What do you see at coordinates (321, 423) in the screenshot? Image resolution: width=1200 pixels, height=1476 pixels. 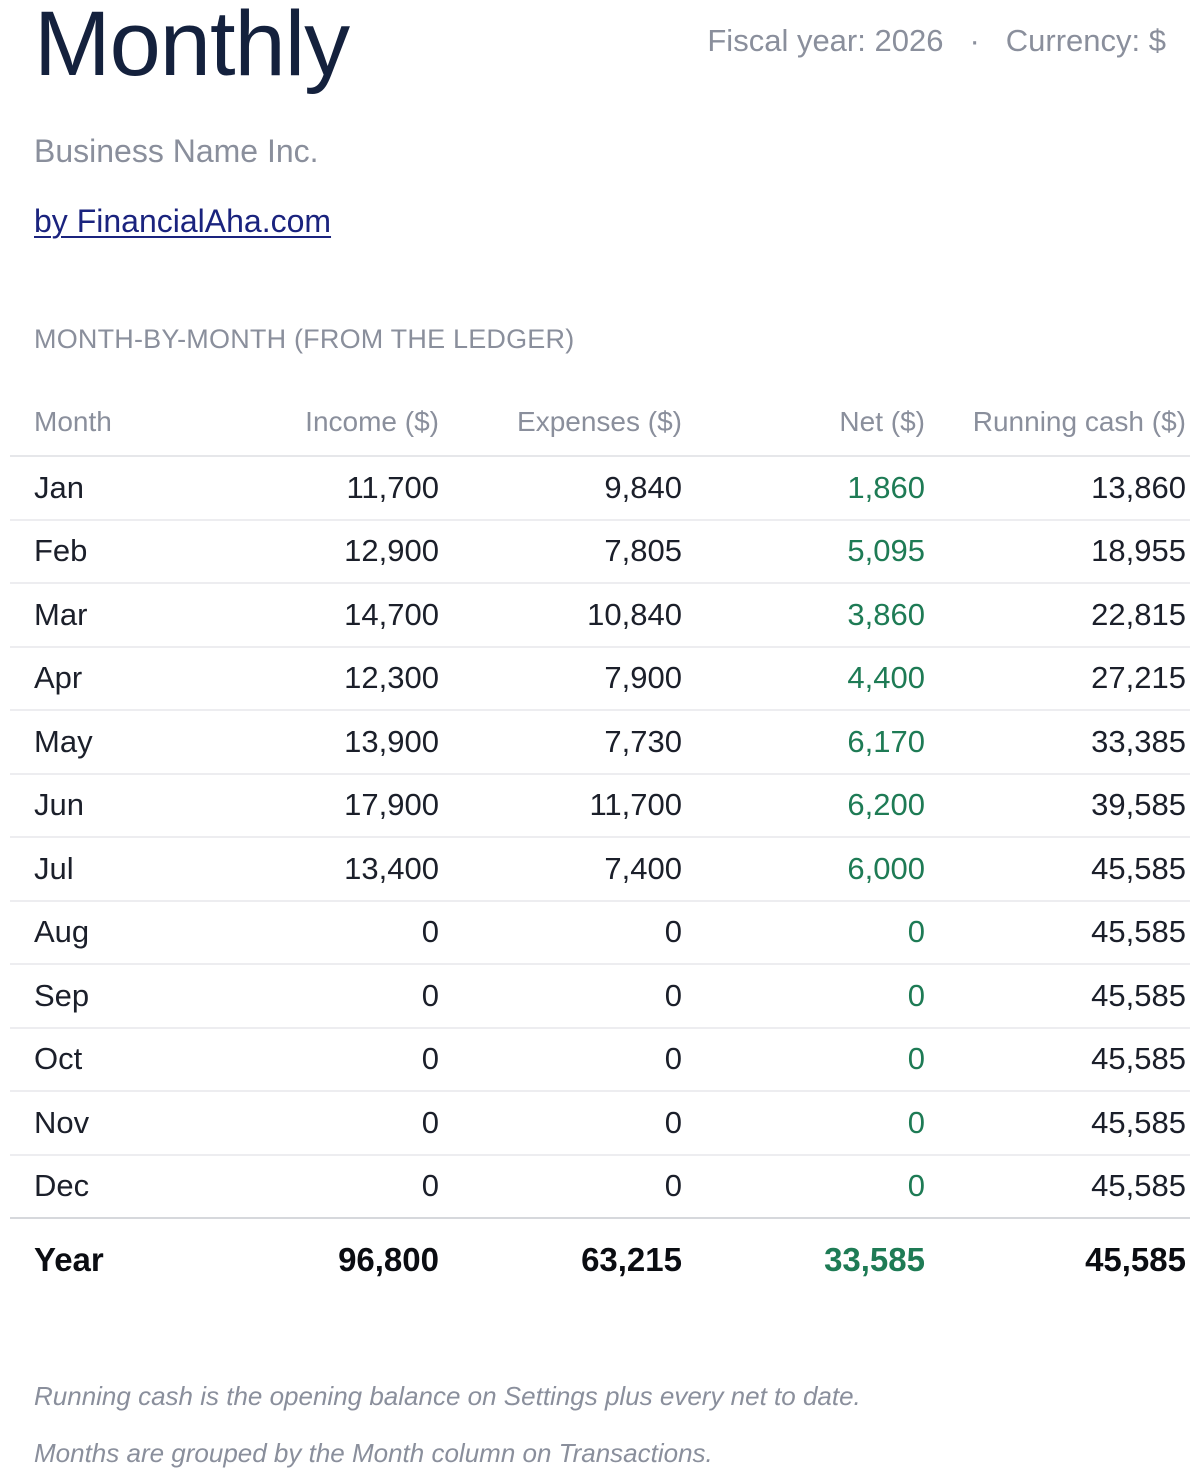 I see `column-header-income: Income ($)` at bounding box center [321, 423].